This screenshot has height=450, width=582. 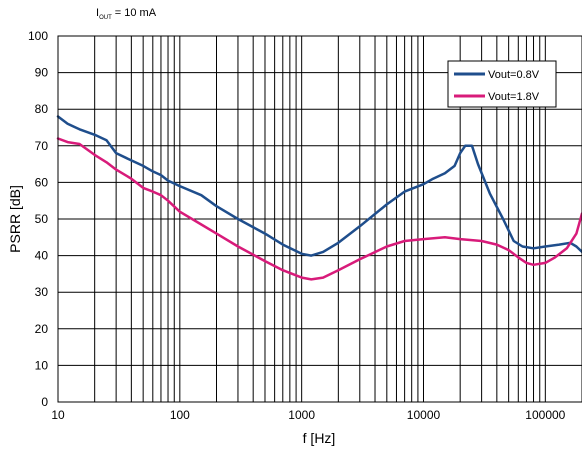 I want to click on x-tick-label: 10, so click(x=58, y=415).